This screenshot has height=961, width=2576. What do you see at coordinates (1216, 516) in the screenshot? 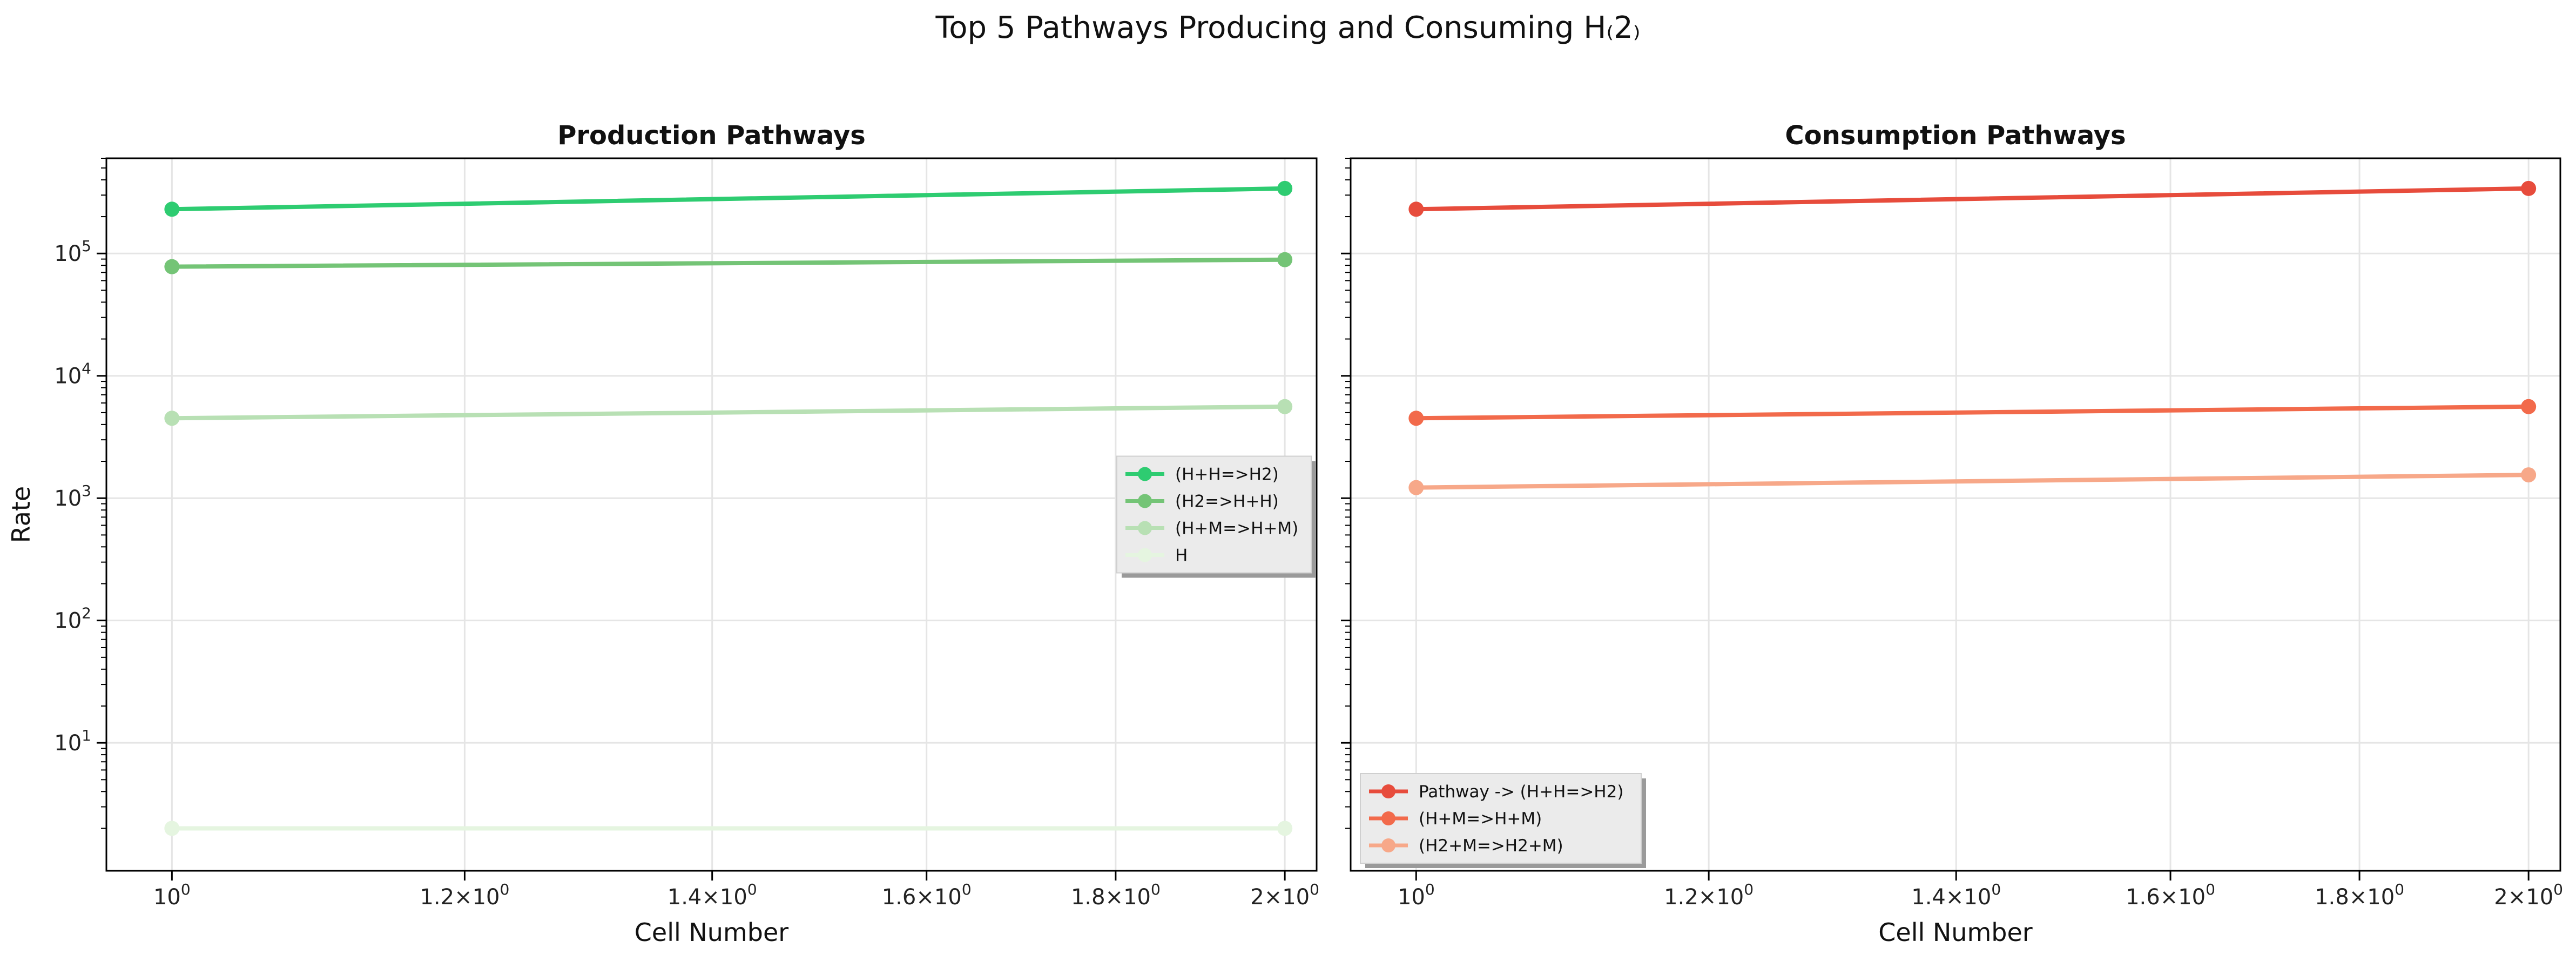
I see `legend: (H+H=>H2) (H2=>H+H) (H+M=>H+M) H` at bounding box center [1216, 516].